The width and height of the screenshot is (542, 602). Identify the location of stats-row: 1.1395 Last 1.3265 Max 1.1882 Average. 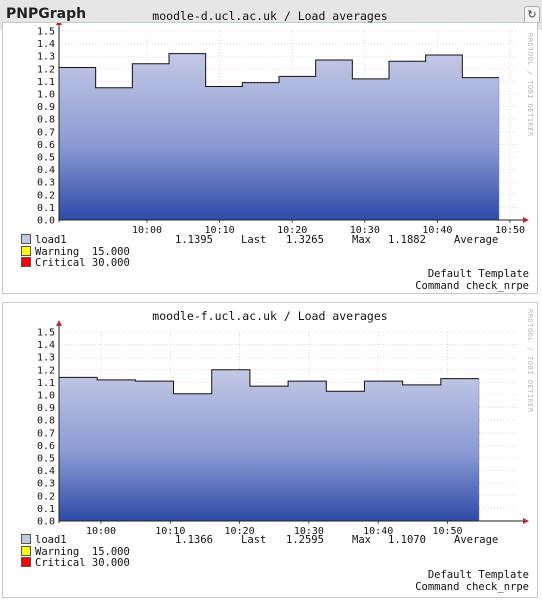
(336, 240).